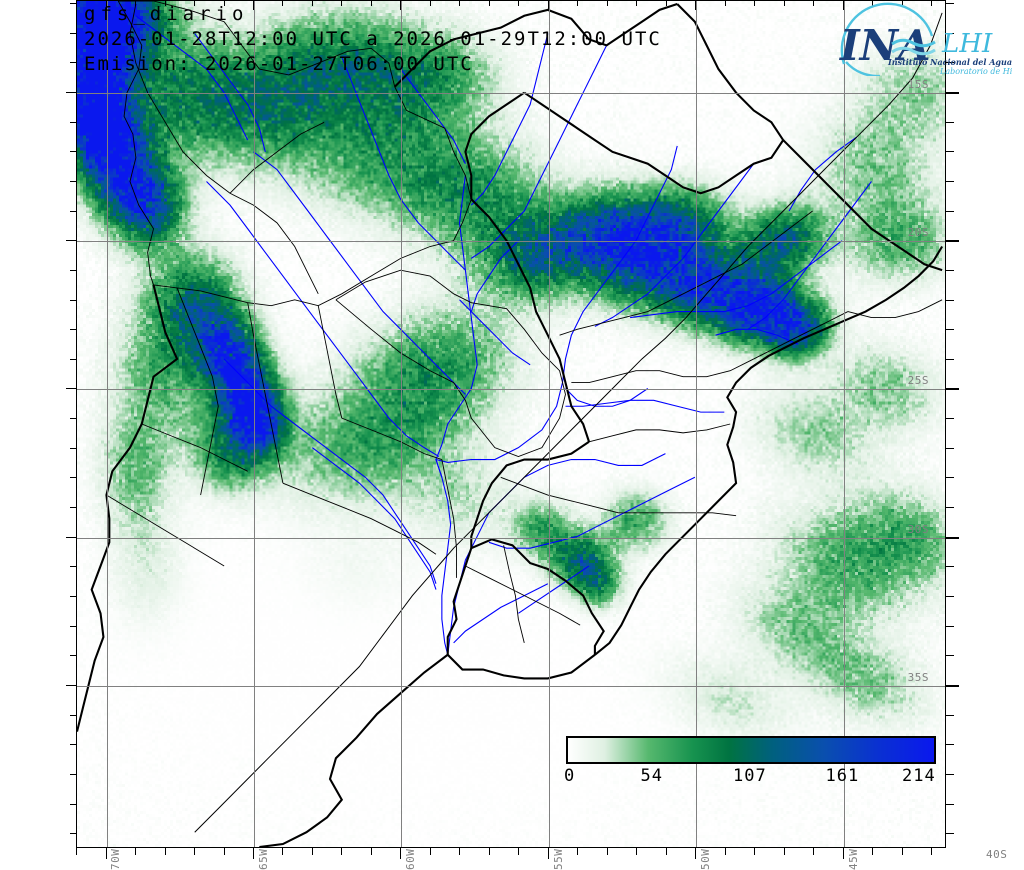  What do you see at coordinates (456, 326) in the screenshot?
I see `river-paraguay` at bounding box center [456, 326].